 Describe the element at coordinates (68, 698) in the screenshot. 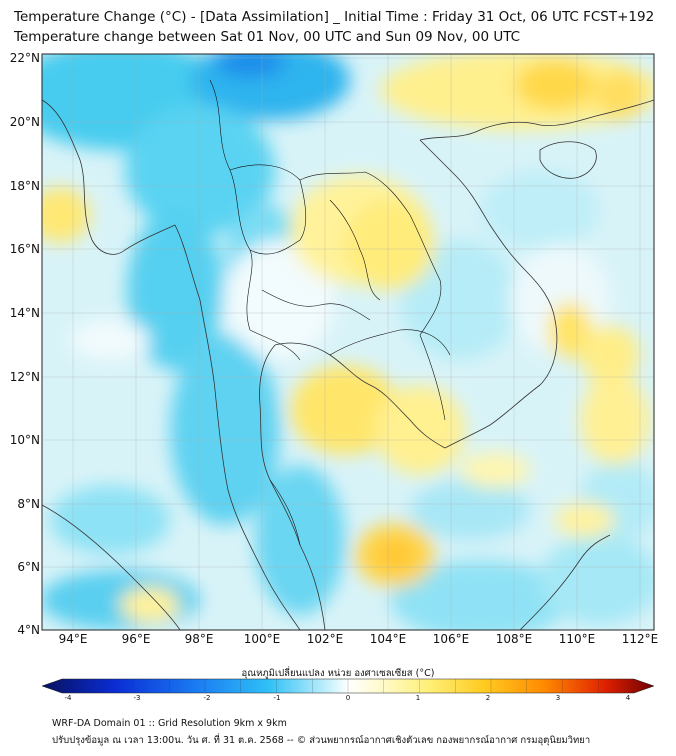

I see `colorbar-tick: -4` at that location.